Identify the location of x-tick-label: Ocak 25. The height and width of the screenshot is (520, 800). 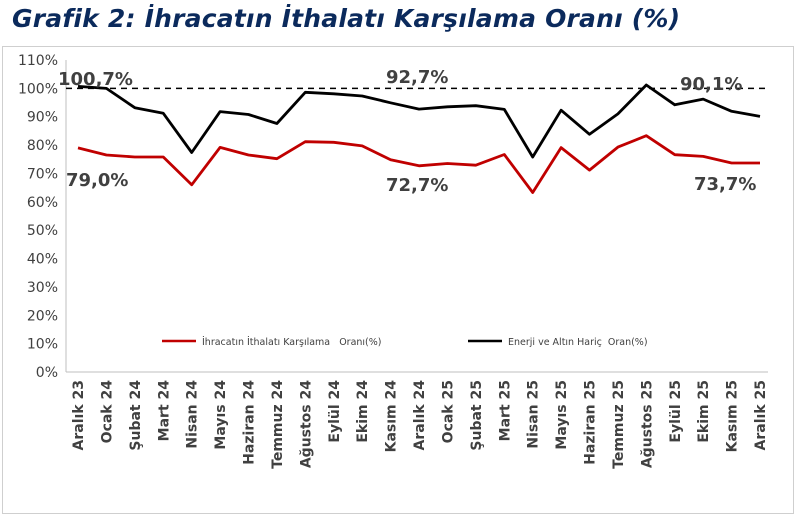
(448, 411).